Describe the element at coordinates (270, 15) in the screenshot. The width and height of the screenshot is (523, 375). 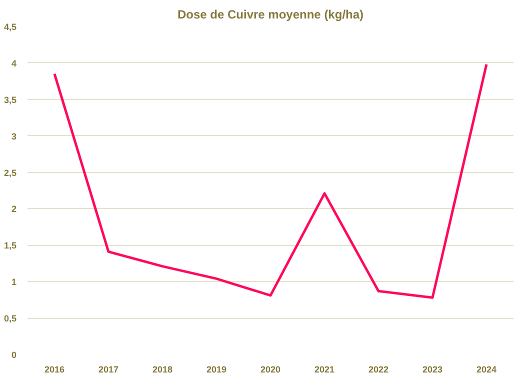
I see `chart-title: Dose de Cuivre moyenne (kg/ha)` at that location.